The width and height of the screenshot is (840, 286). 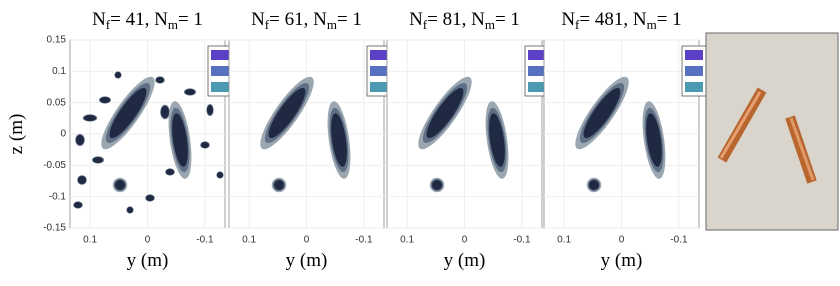 I want to click on y-tick-label: 0, so click(x=63, y=134).